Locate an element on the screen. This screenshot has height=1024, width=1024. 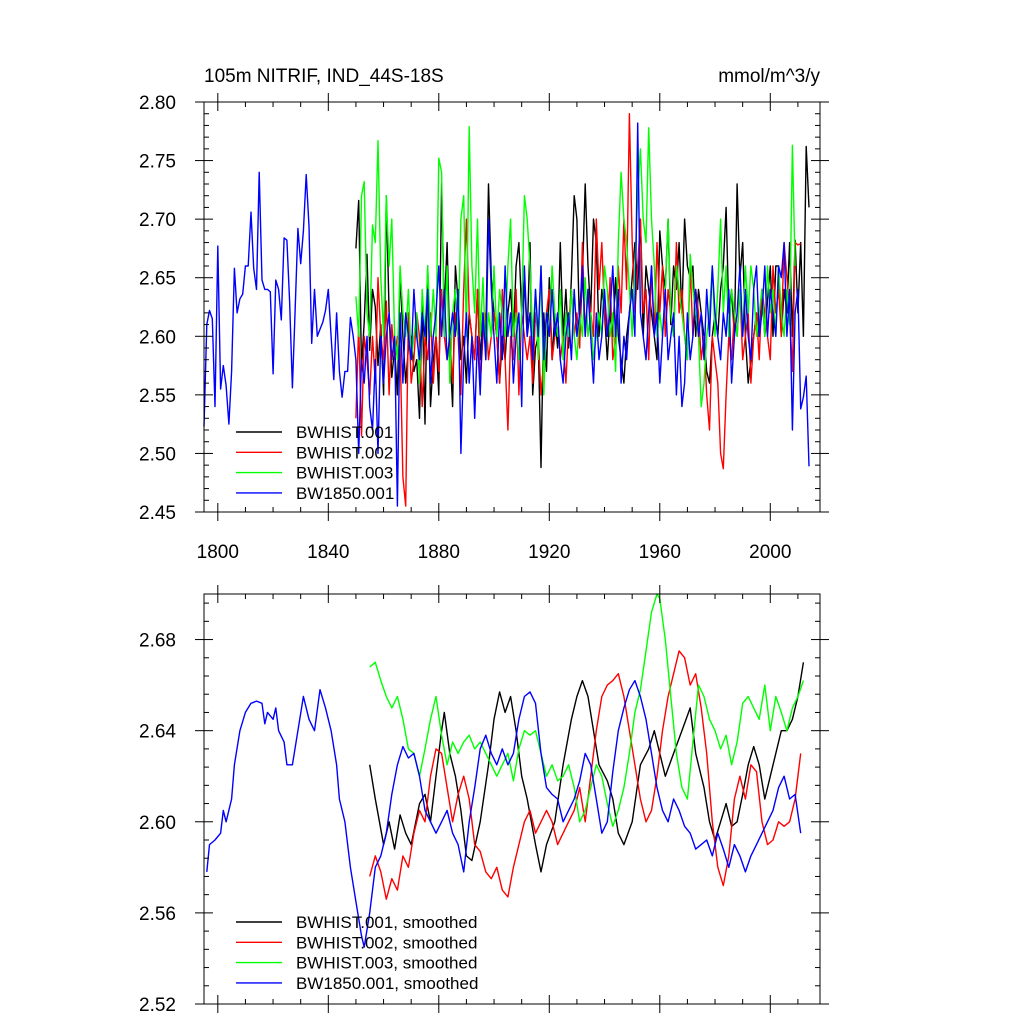
x-tick-label: 1920 is located at coordinates (549, 552).